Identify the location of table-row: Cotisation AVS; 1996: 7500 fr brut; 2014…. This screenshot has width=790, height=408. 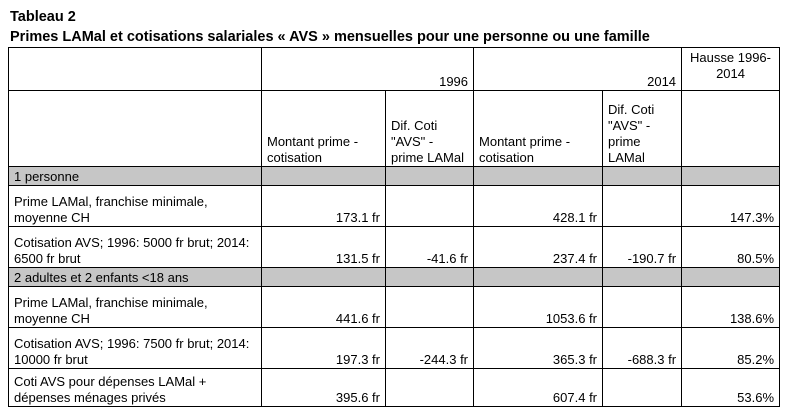
(394, 348).